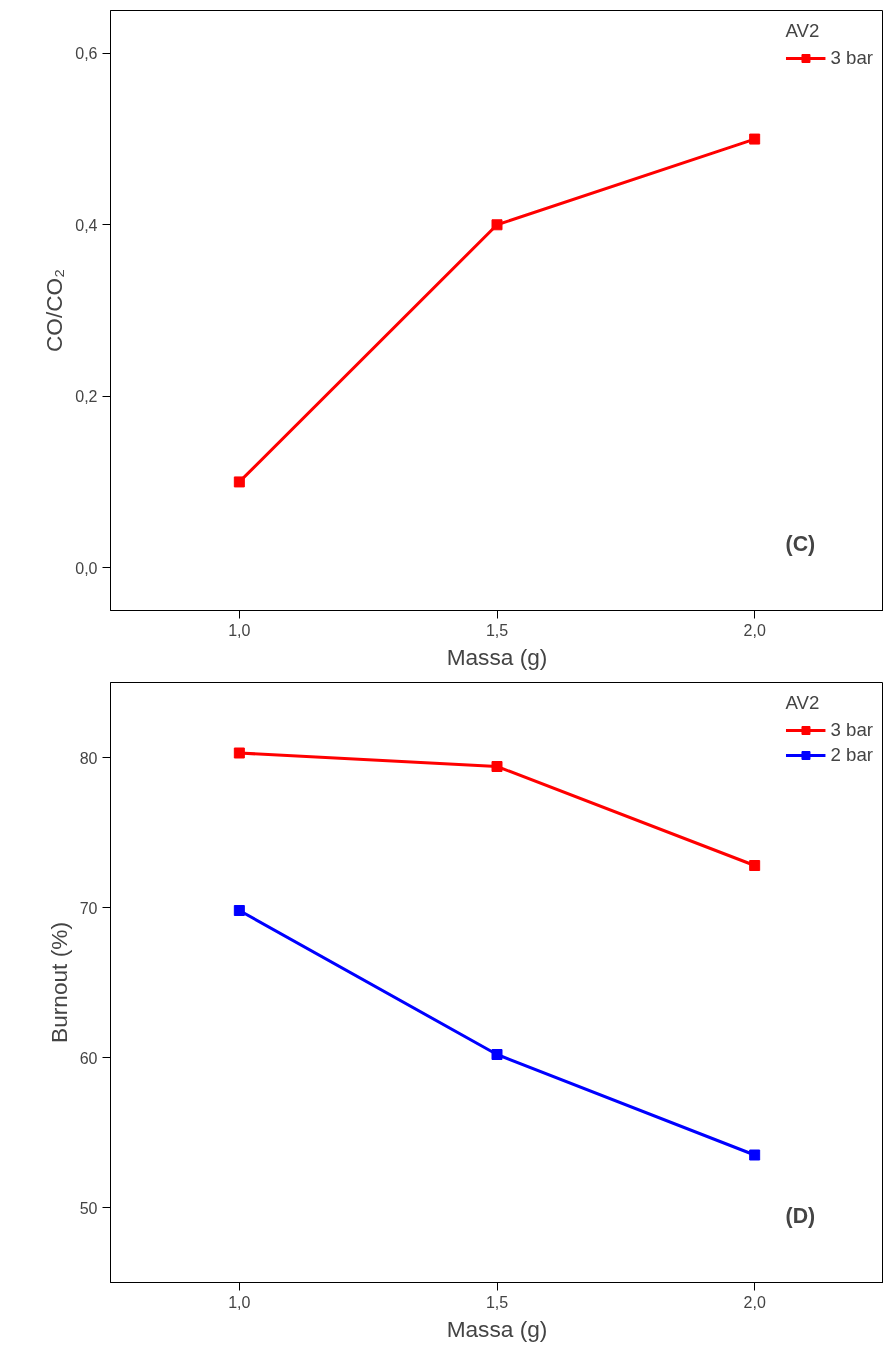 This screenshot has width=883, height=1353. What do you see at coordinates (88, 1058) in the screenshot?
I see `y-tick-label: 60` at bounding box center [88, 1058].